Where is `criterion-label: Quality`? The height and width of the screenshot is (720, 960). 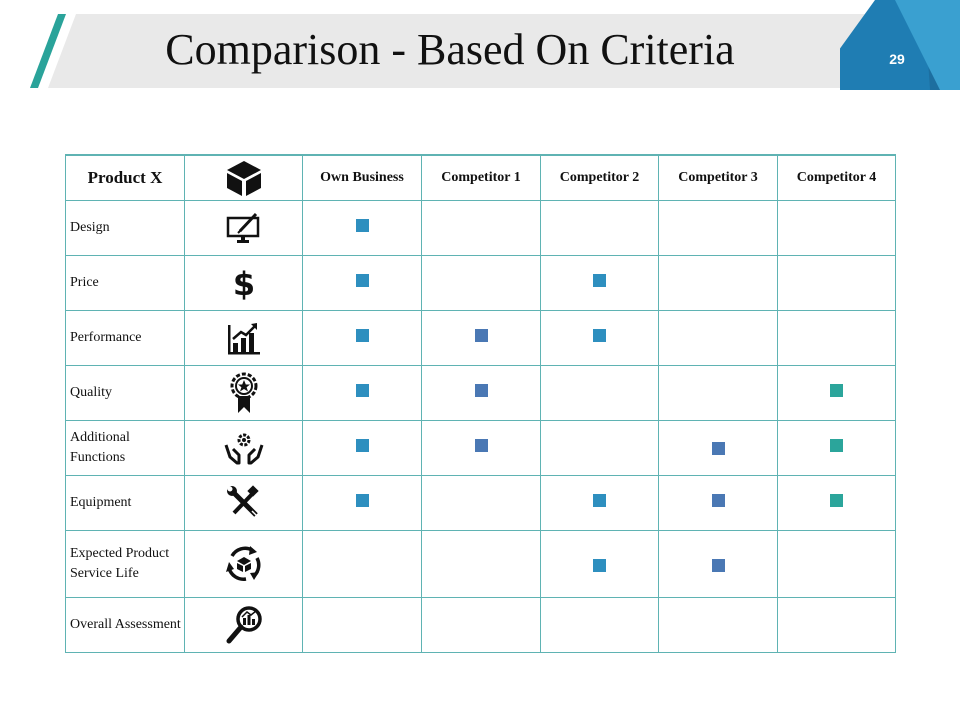
criterion-label: Quality is located at coordinates (125, 393).